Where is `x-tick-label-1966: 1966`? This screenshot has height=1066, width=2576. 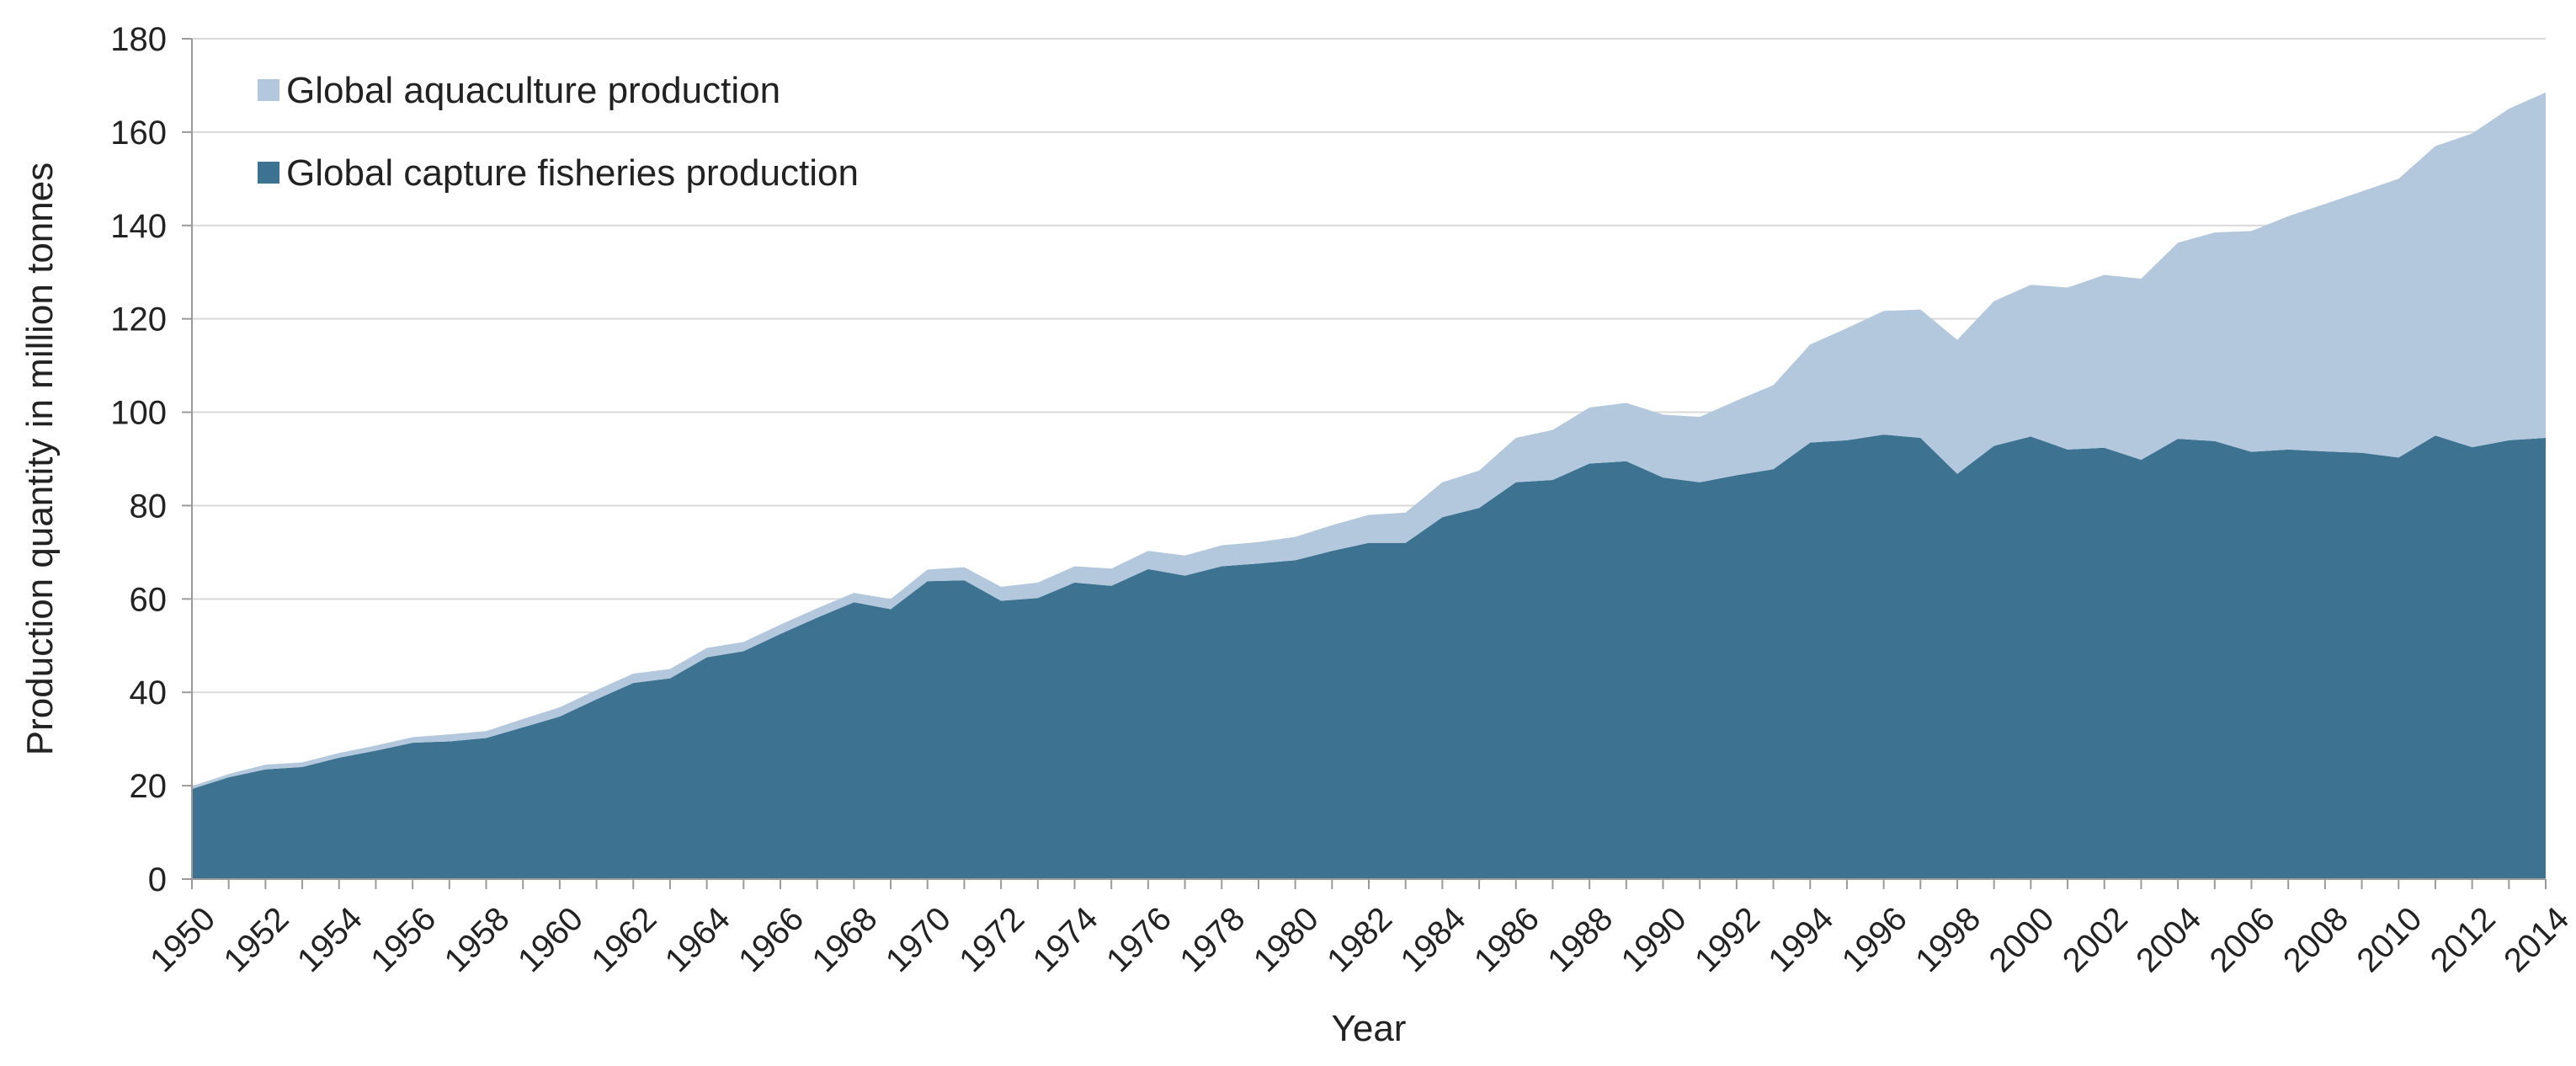
x-tick-label-1966: 1966 is located at coordinates (771, 939).